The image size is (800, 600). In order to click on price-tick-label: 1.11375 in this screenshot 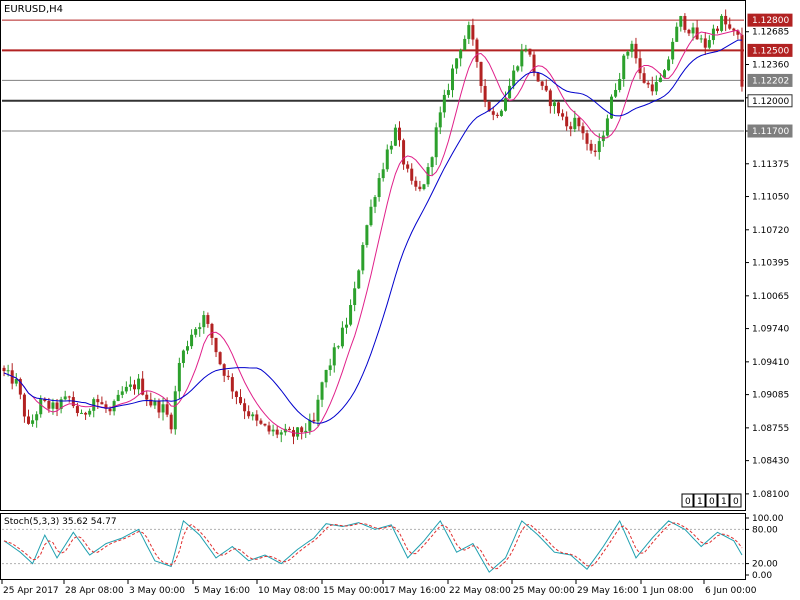, I will do `click(770, 165)`.